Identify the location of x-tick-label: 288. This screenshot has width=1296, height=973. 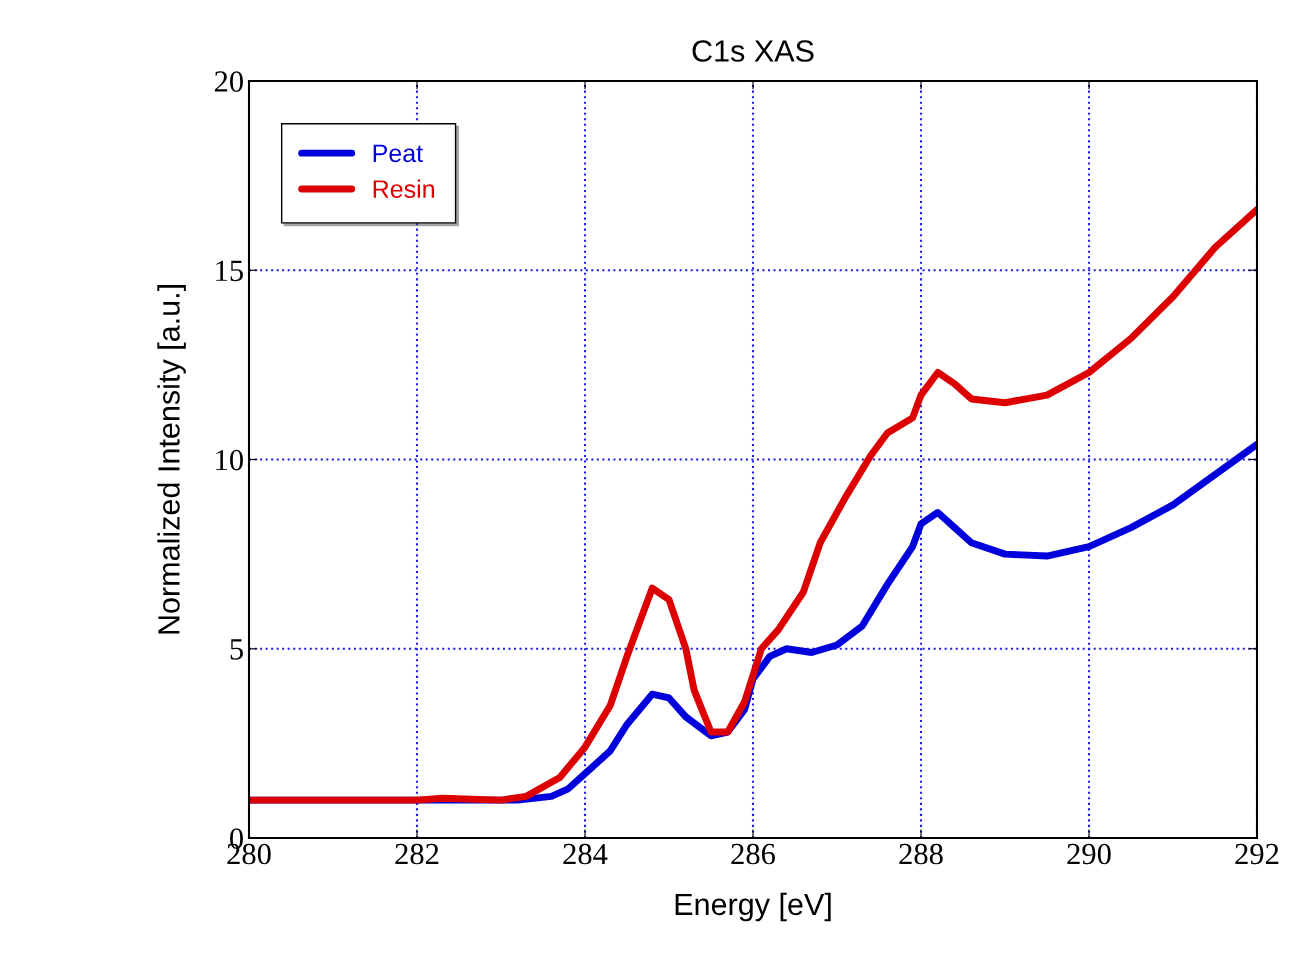
(921, 854).